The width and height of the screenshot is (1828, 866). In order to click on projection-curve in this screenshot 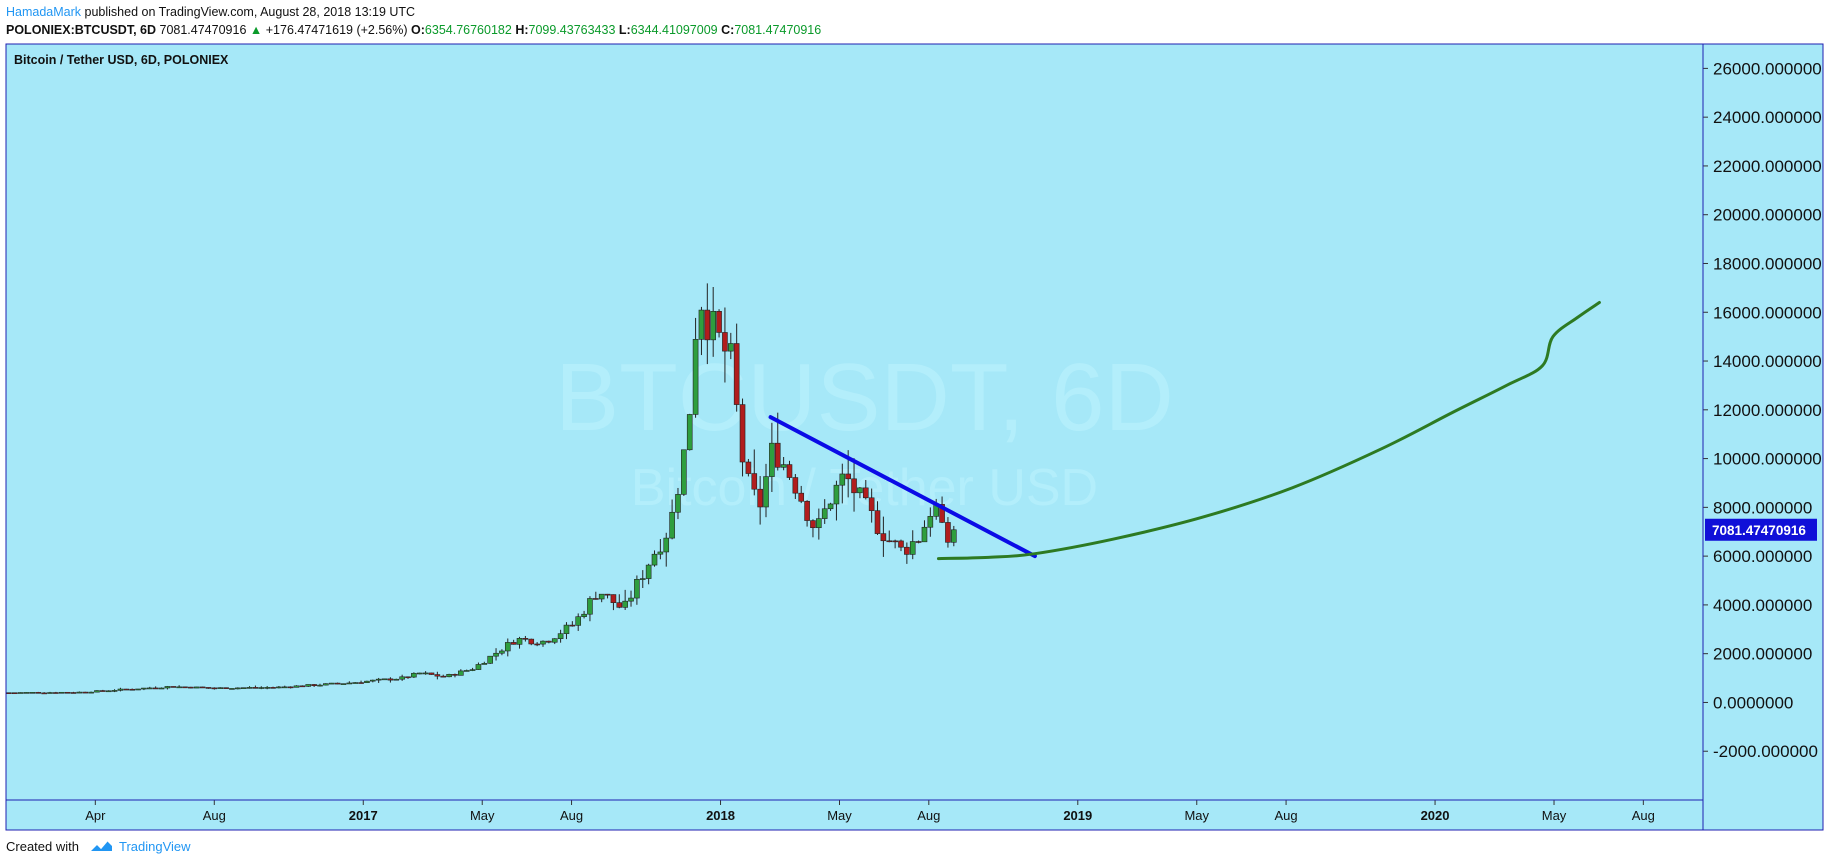, I will do `click(1268, 431)`.